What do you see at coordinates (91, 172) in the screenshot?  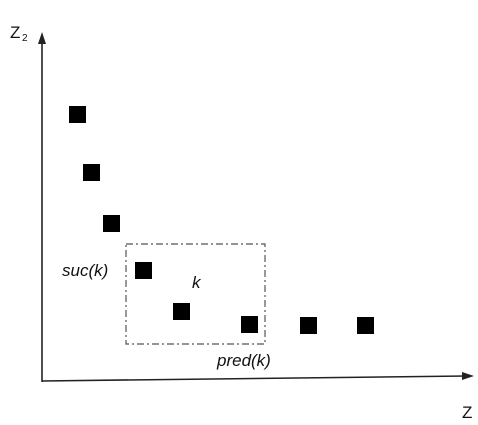 I see `point-p2` at bounding box center [91, 172].